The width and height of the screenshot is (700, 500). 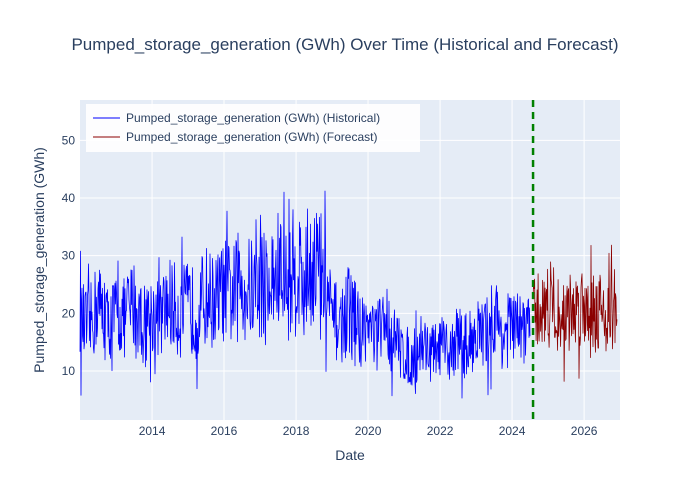 What do you see at coordinates (296, 431) in the screenshot?
I see `x-tick-label: 2018` at bounding box center [296, 431].